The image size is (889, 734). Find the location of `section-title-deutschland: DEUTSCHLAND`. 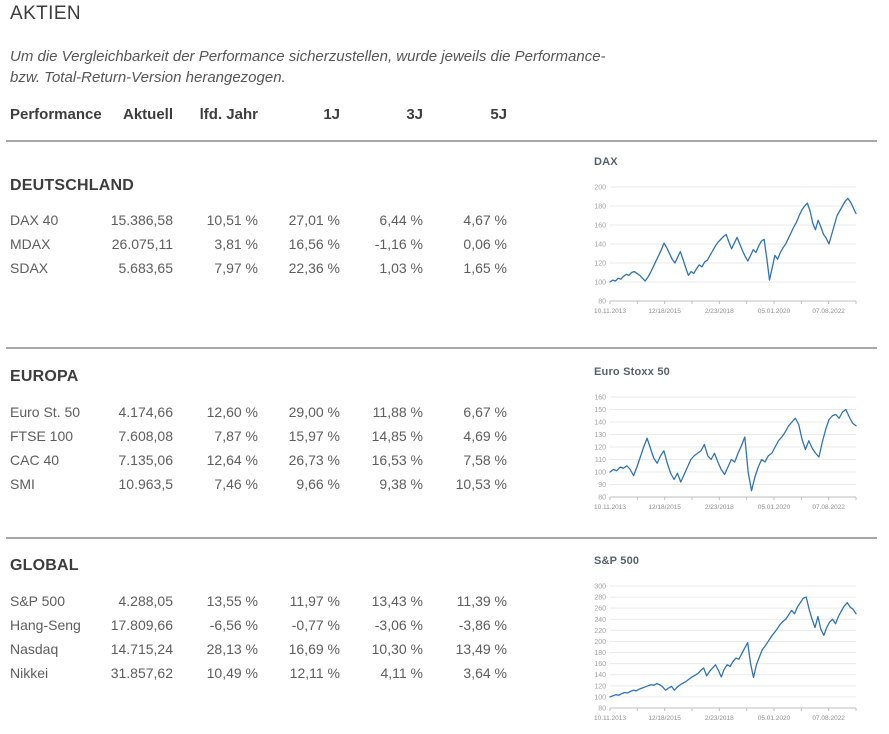

section-title-deutschland: DEUTSCHLAND is located at coordinates (72, 185).